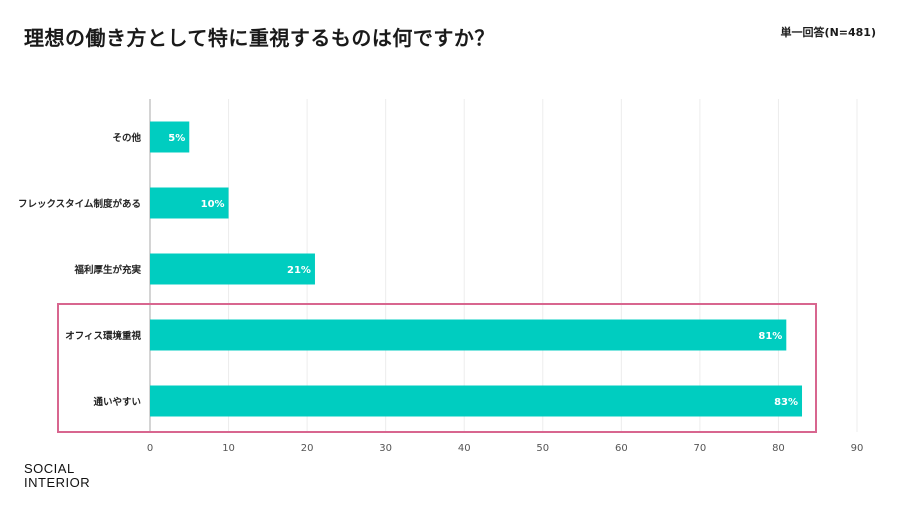 The height and width of the screenshot is (508, 904). Describe the element at coordinates (299, 270) in the screenshot. I see `bar-value-label: 21%` at that location.